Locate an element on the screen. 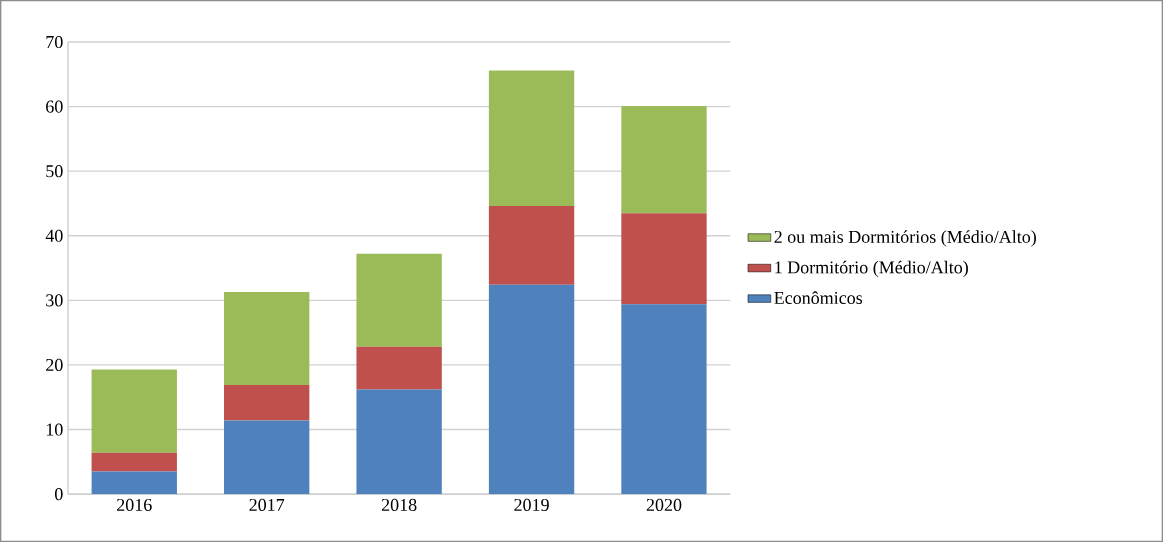 This screenshot has width=1163, height=542. y-tick-label: 0 is located at coordinates (59, 494).